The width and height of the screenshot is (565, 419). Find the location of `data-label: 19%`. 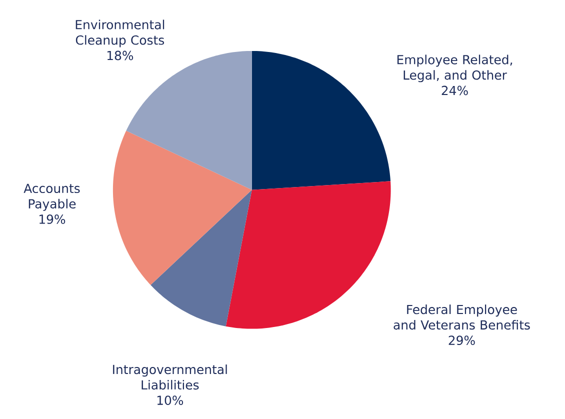

data-label: 19% is located at coordinates (53, 219).